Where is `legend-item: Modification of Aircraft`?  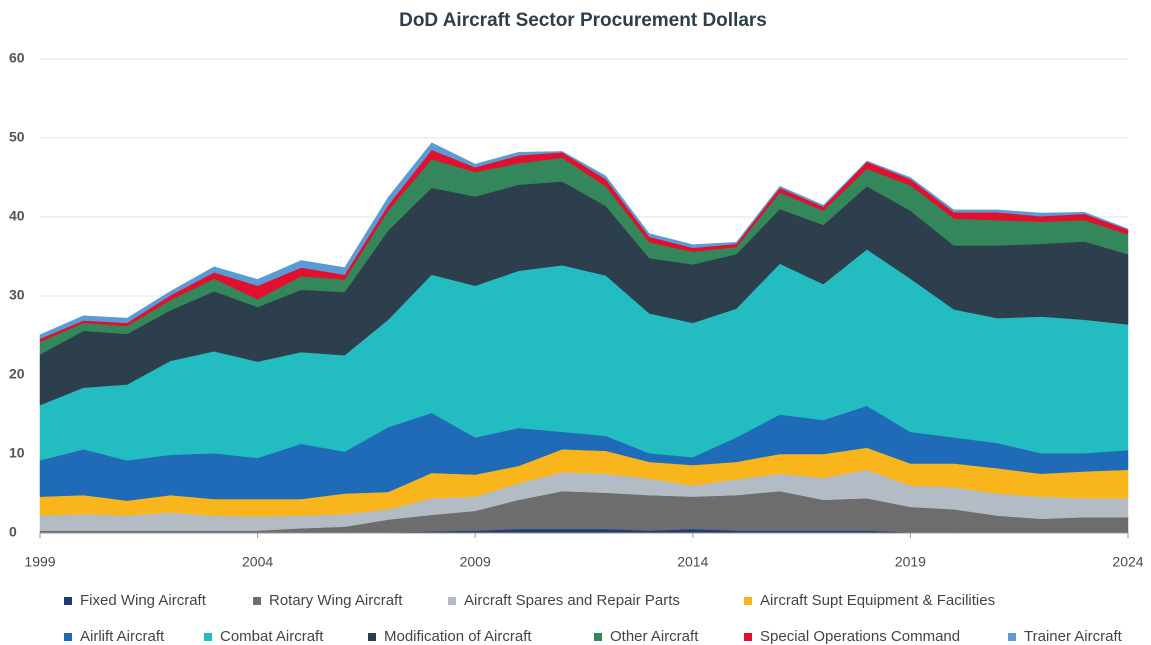 legend-item: Modification of Aircraft is located at coordinates (450, 636).